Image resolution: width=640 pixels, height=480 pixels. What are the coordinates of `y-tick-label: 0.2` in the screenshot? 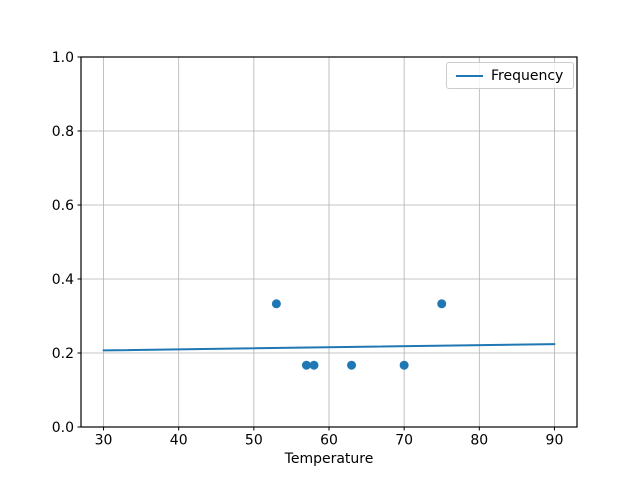 It's located at (63, 354).